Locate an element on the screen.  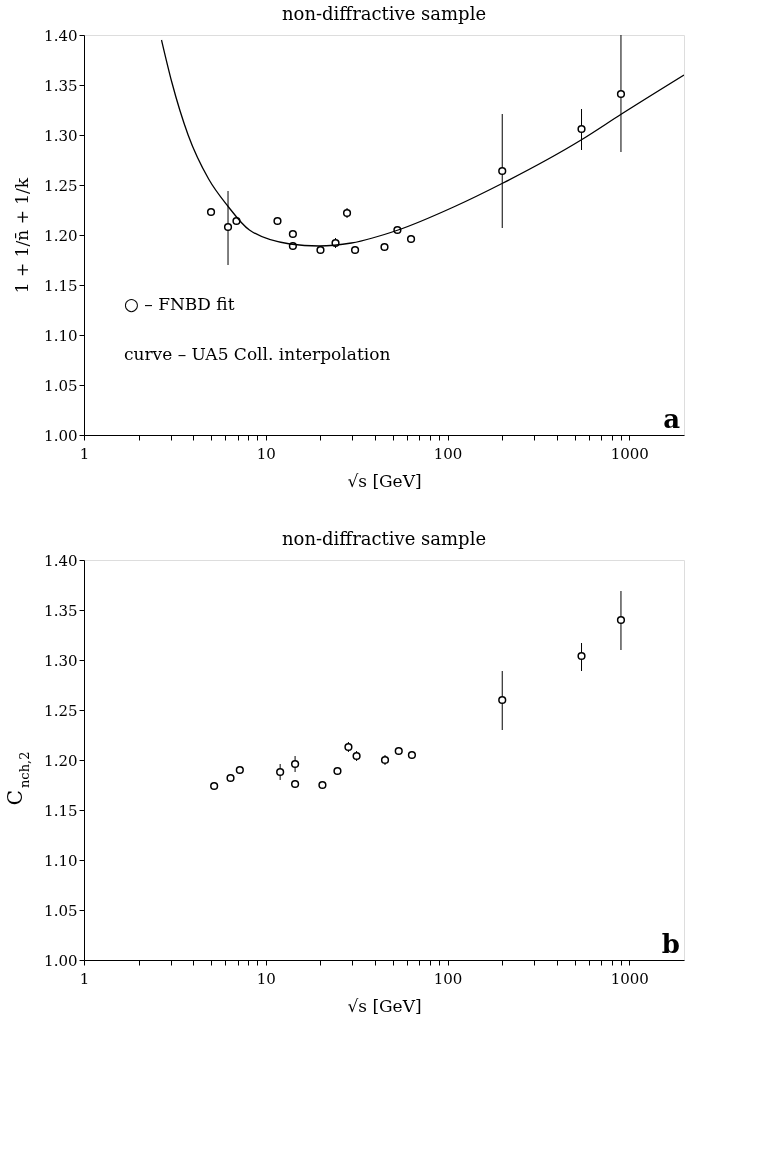
annotation: ○ – FNBD fit is located at coordinates (179, 304).